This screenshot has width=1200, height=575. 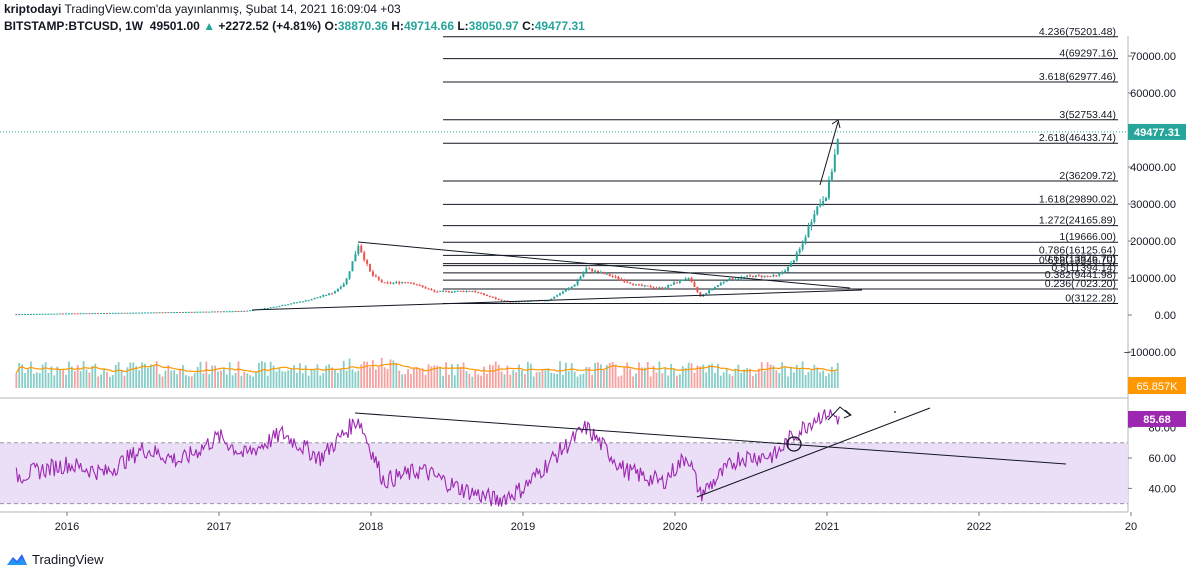 What do you see at coordinates (1090, 298) in the screenshot?
I see `fib-level-label: 0(3122.28)` at bounding box center [1090, 298].